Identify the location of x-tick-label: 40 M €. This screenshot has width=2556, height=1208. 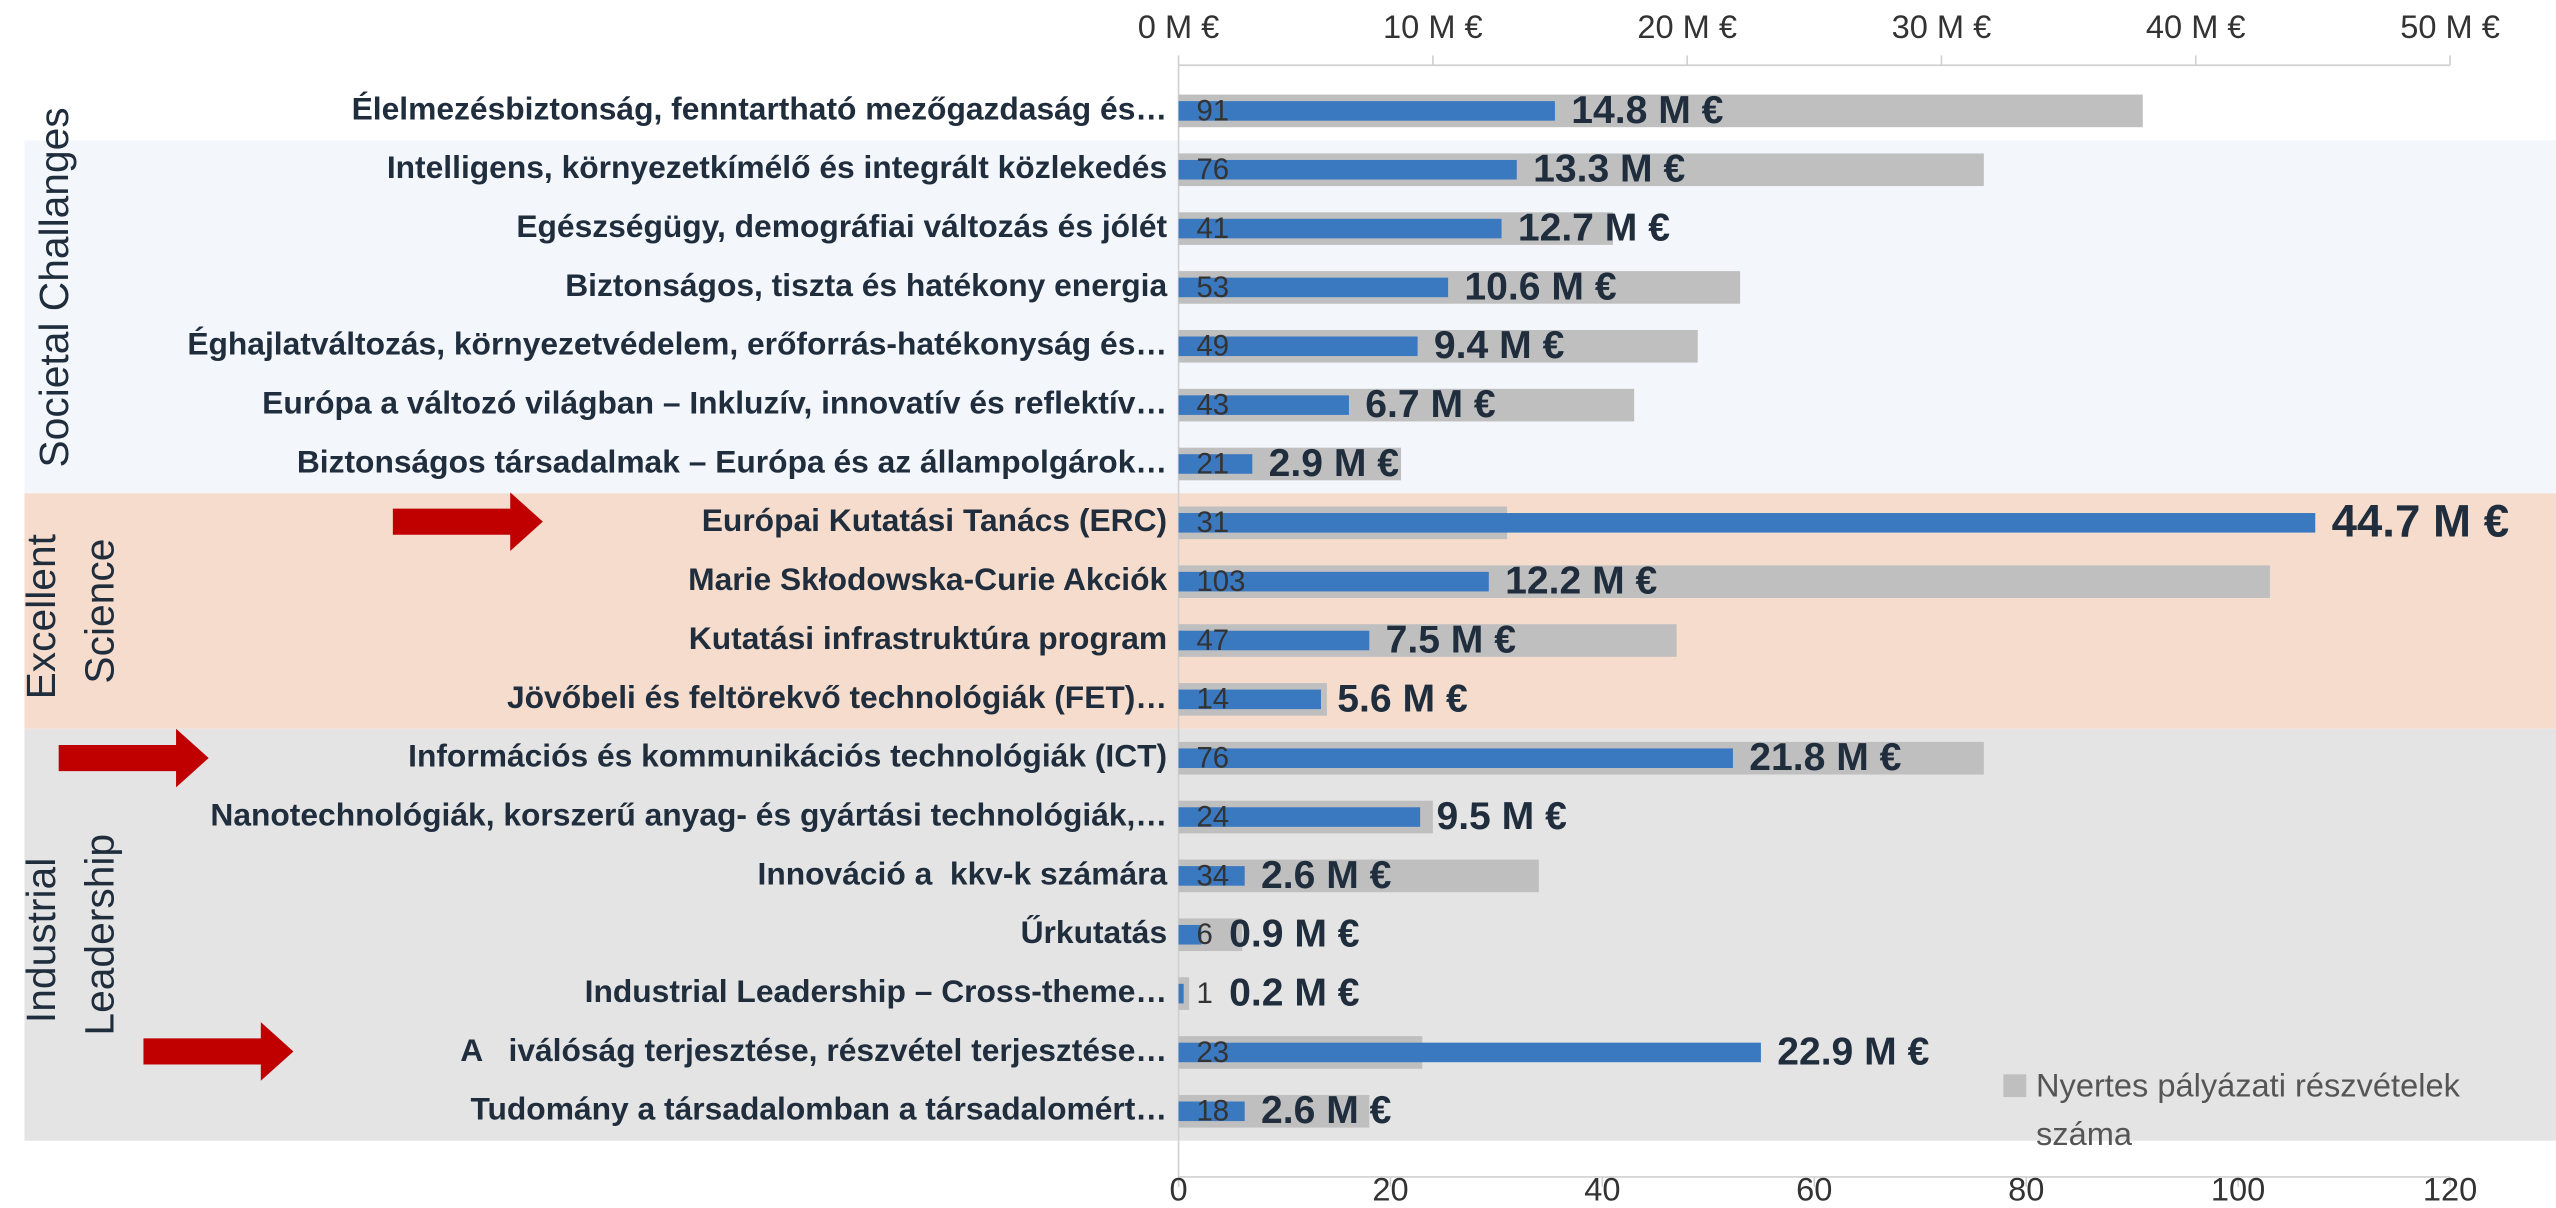
(2196, 26).